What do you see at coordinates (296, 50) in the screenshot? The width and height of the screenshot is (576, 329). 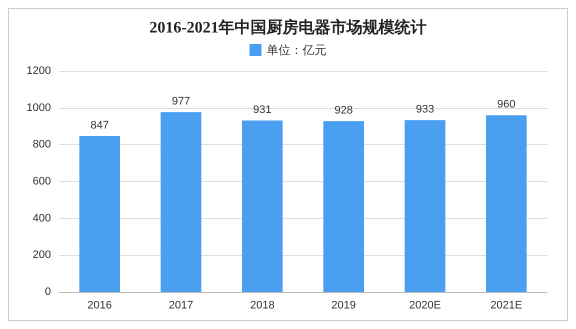 I see `legend-label: 单位：亿元` at bounding box center [296, 50].